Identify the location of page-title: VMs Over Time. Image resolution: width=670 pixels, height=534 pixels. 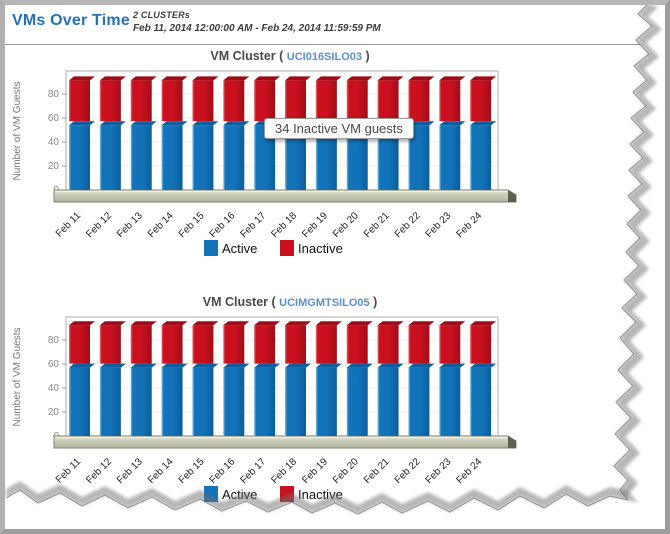
(71, 20).